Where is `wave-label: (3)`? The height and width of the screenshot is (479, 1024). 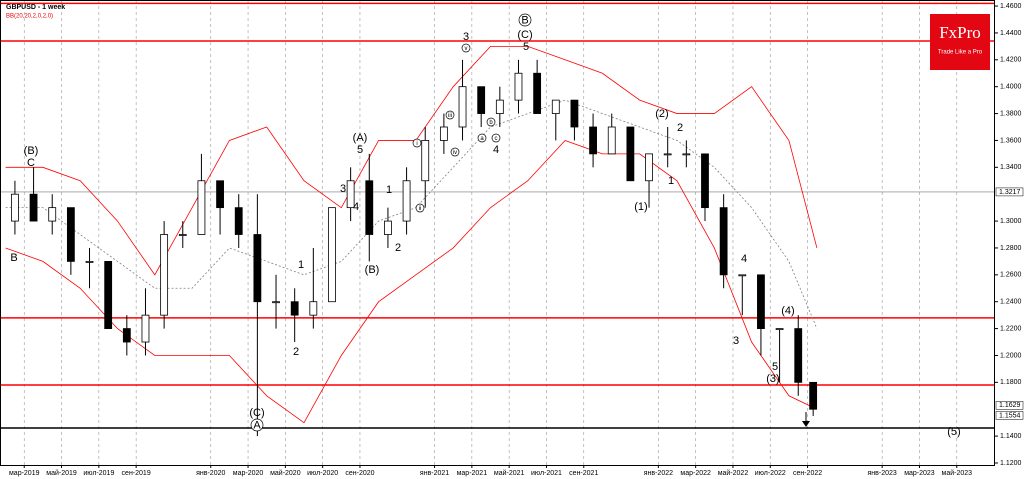
wave-label: (3) is located at coordinates (772, 379).